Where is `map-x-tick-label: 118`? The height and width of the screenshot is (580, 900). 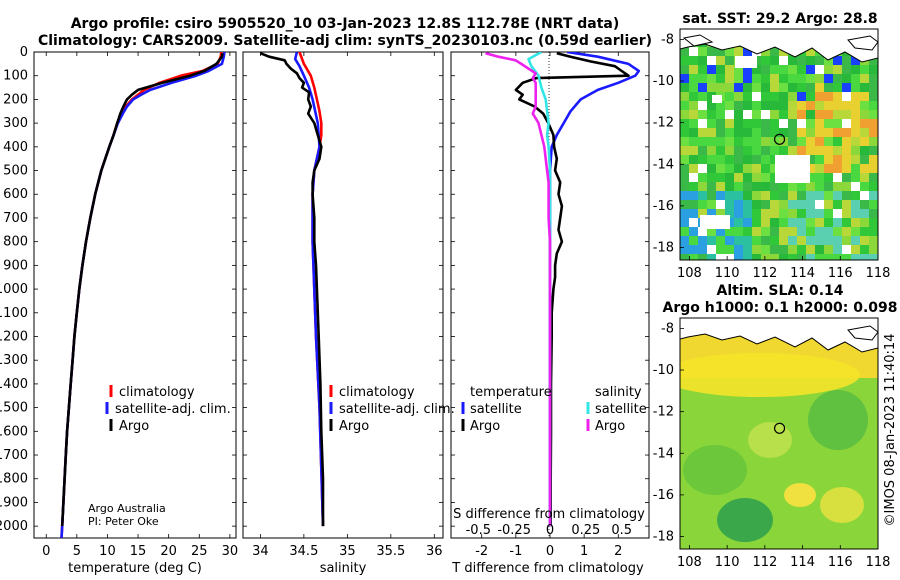 map-x-tick-label: 118 is located at coordinates (878, 562).